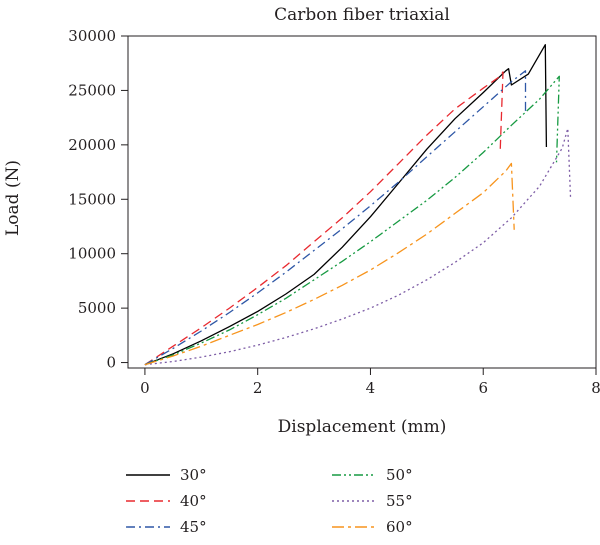 The width and height of the screenshot is (600, 545). What do you see at coordinates (111, 363) in the screenshot?
I see `y-tick-label: 0` at bounding box center [111, 363].